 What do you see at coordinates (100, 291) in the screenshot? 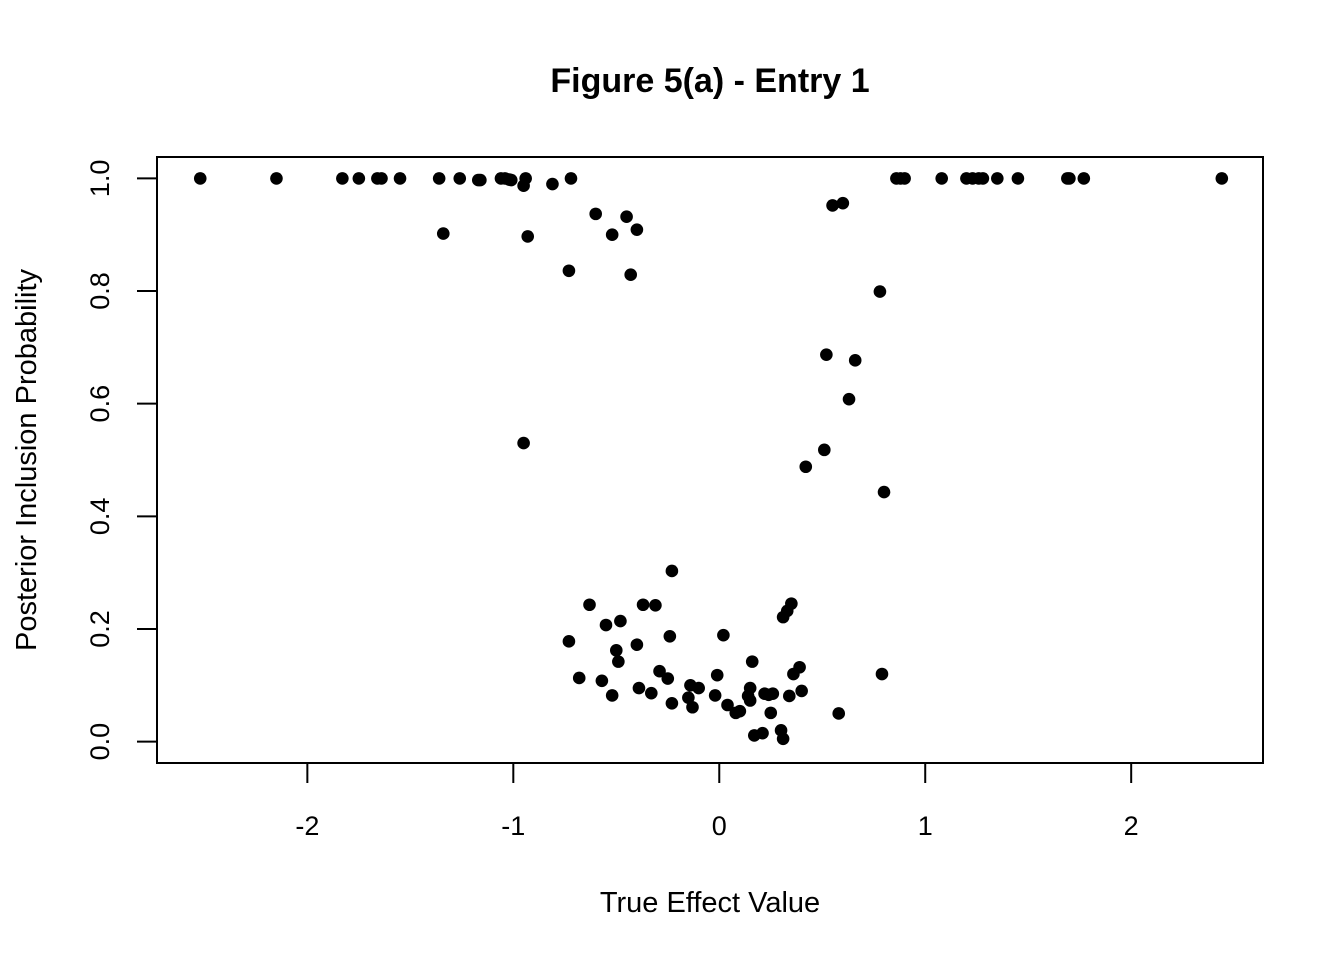
I see `y-tick-label: 0.8` at bounding box center [100, 291].